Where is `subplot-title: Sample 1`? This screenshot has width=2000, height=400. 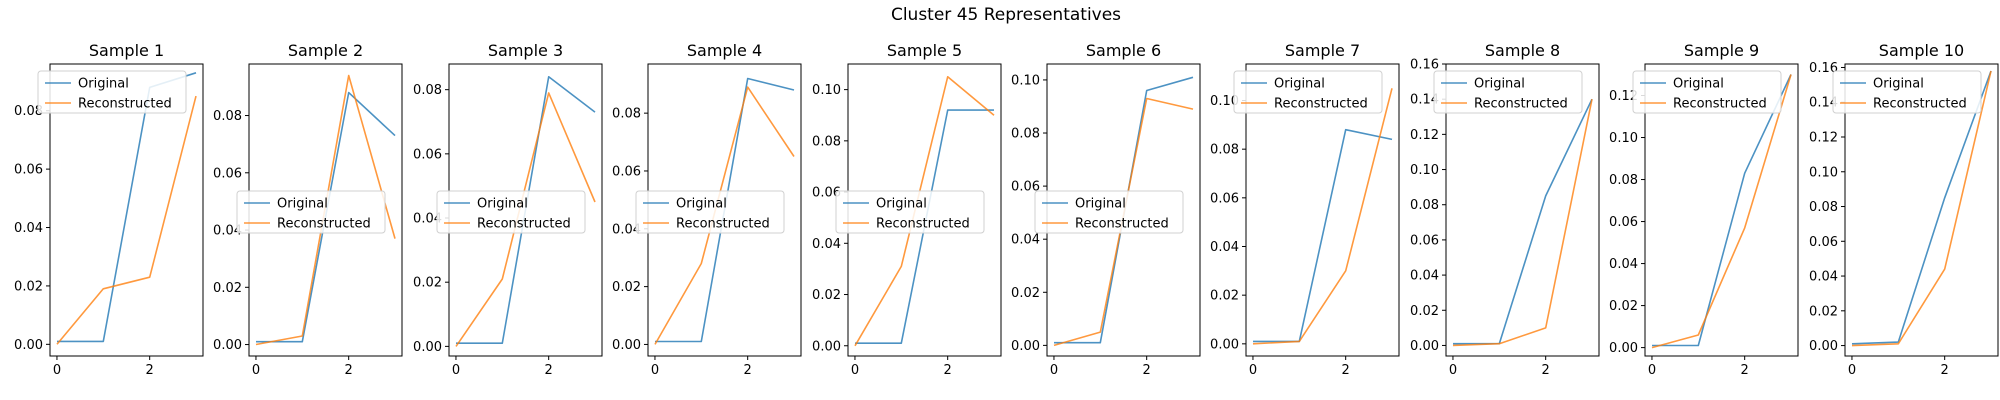
subplot-title: Sample 1 is located at coordinates (126, 50).